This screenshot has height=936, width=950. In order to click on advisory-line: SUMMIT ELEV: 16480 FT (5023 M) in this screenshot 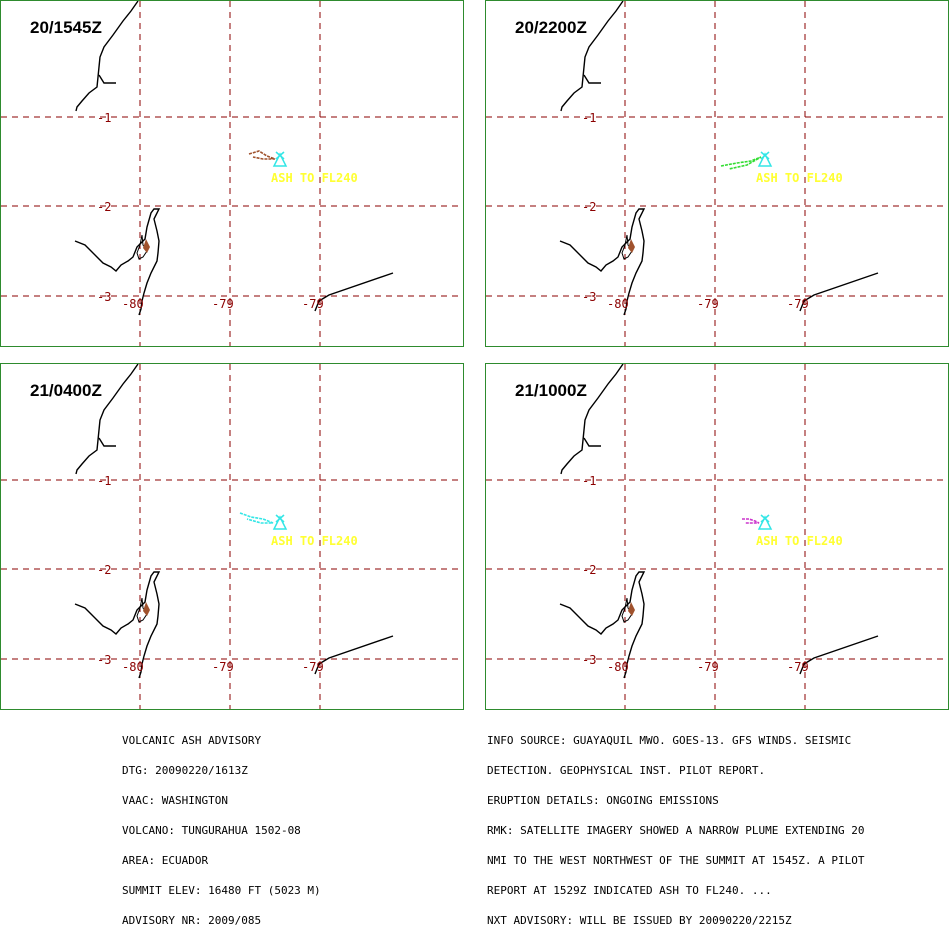, I will do `click(221, 890)`.